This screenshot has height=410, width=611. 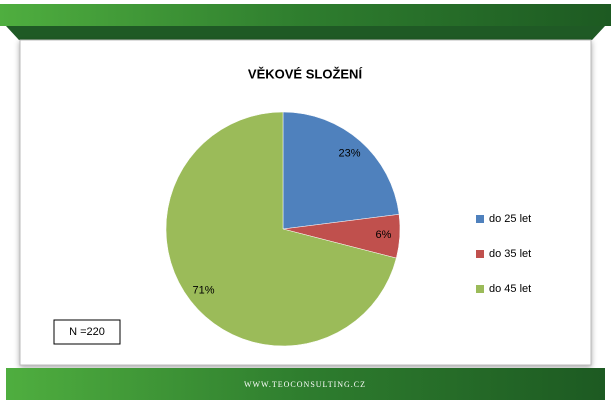 I want to click on footer-text: WWW.TEOCONSULTING.CZ, so click(x=305, y=384).